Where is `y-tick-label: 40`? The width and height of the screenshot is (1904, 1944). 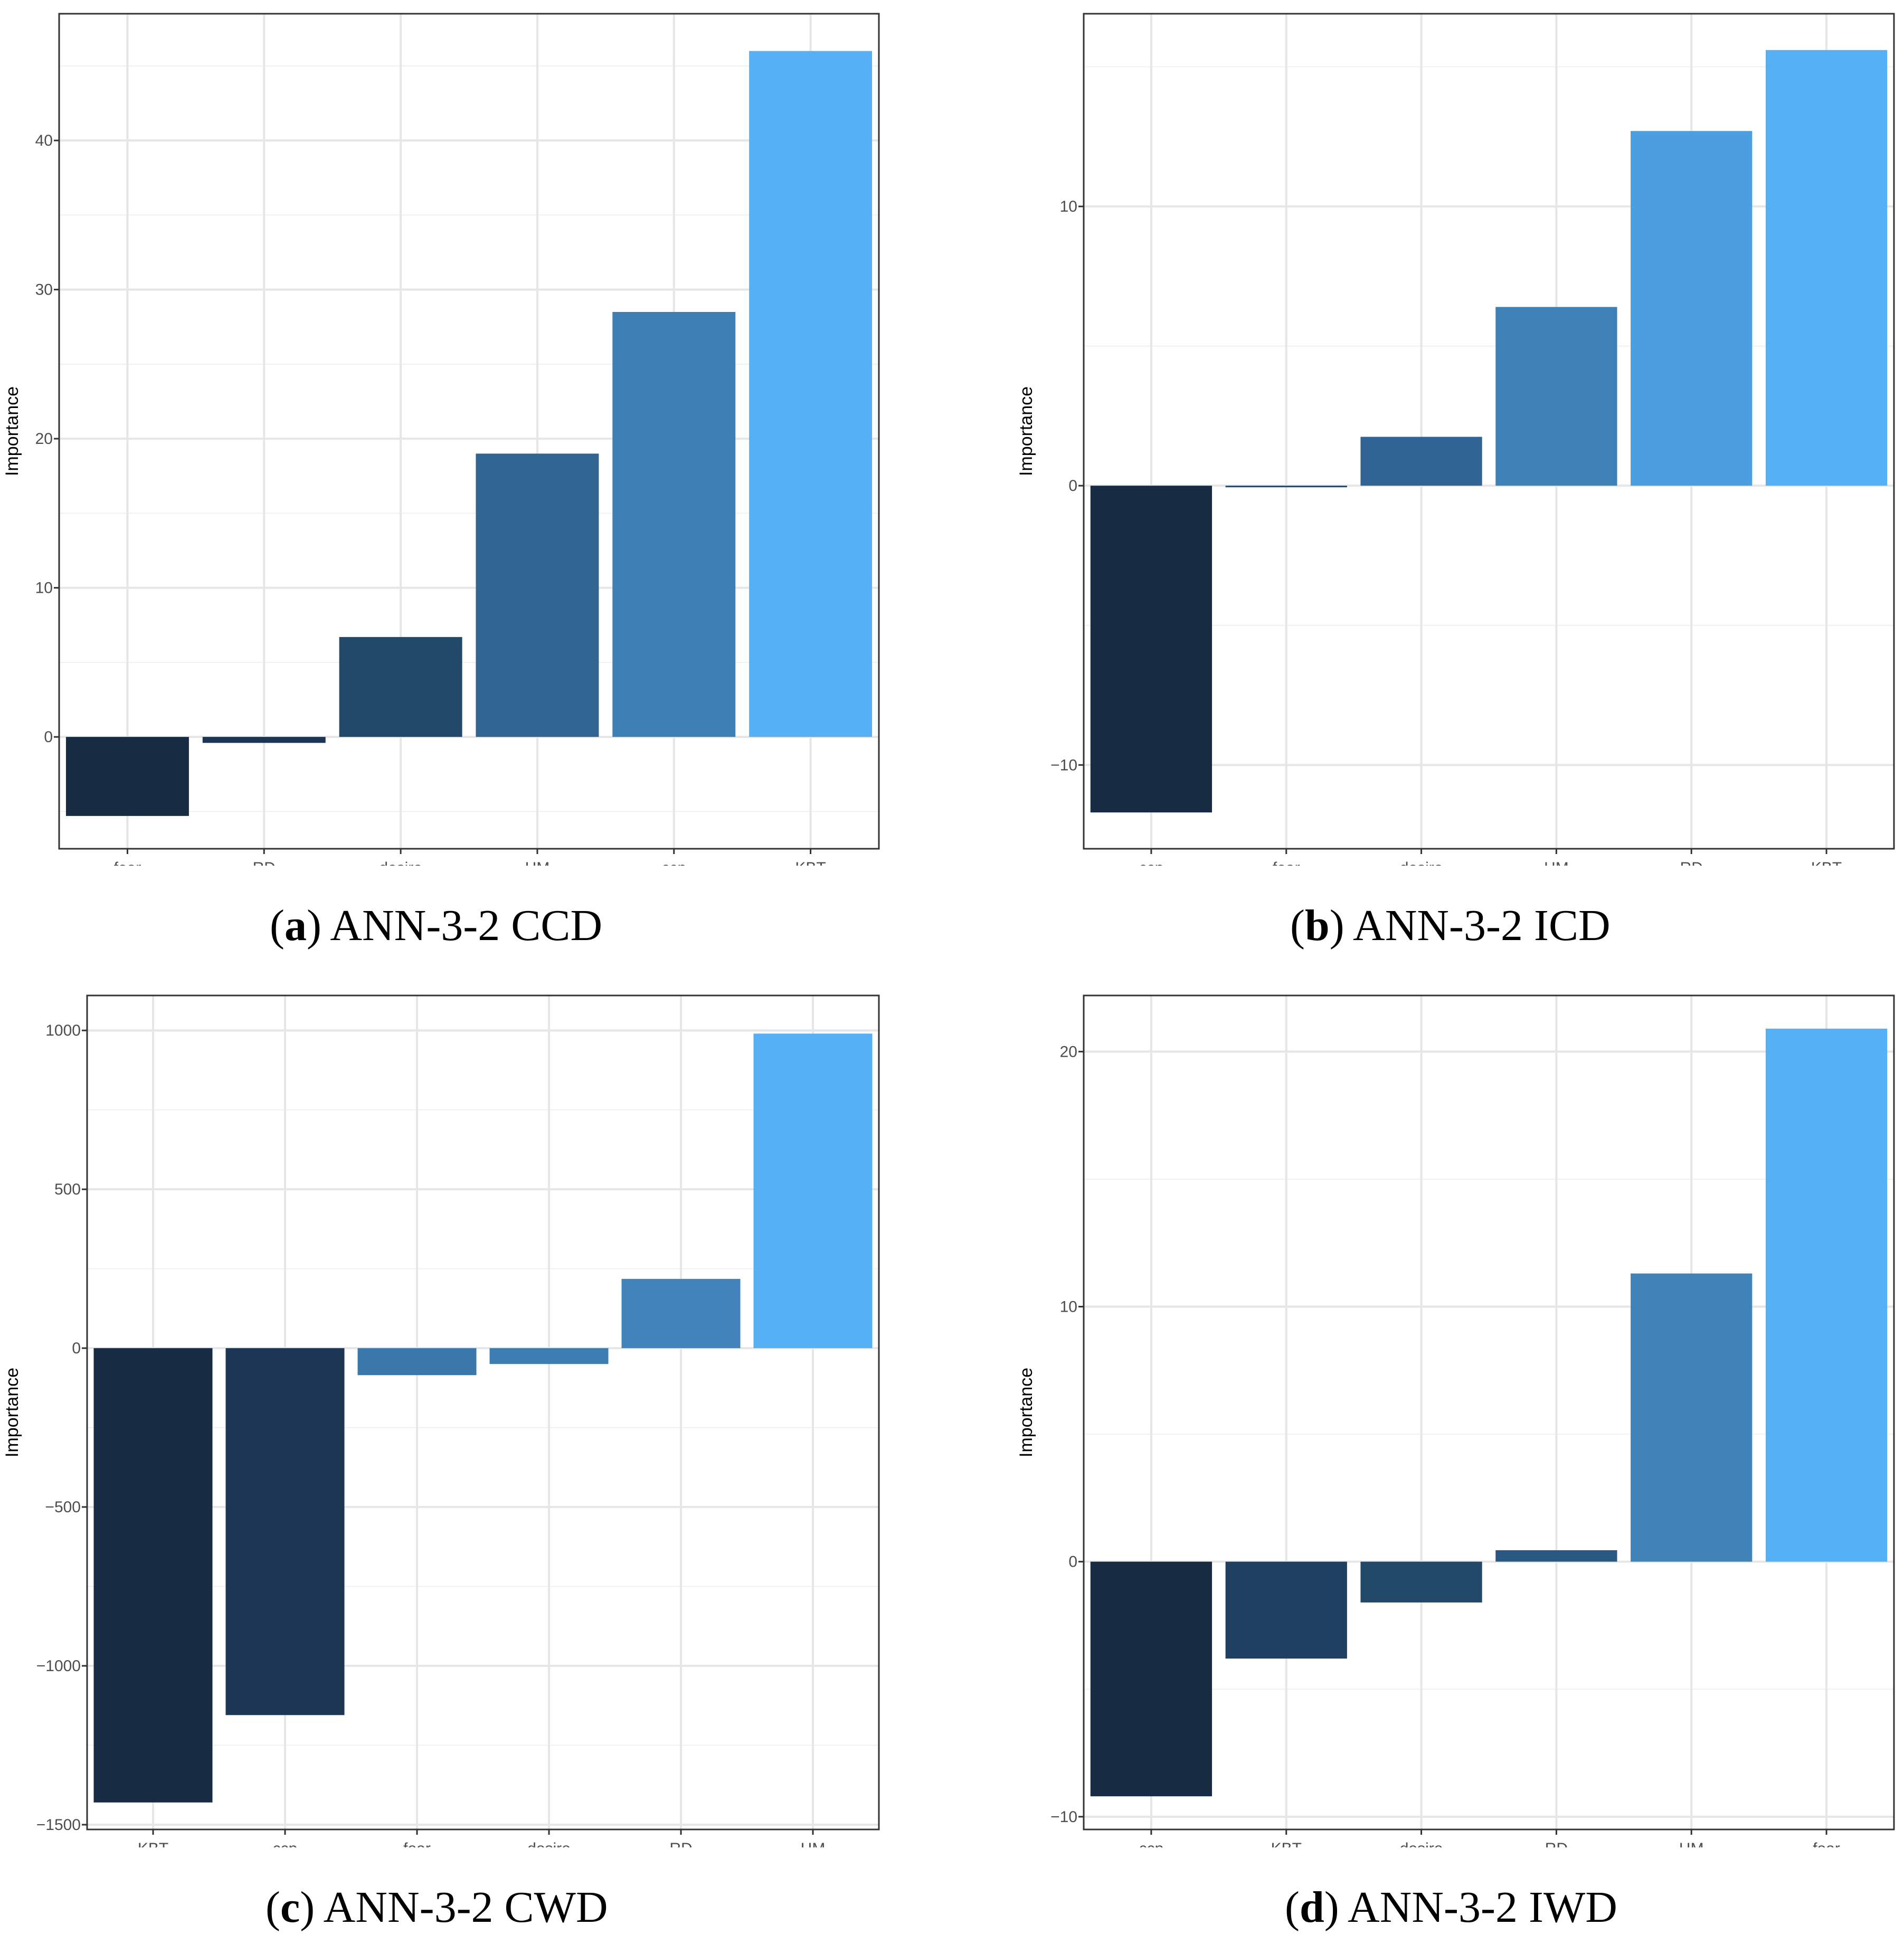 y-tick-label: 40 is located at coordinates (44, 140).